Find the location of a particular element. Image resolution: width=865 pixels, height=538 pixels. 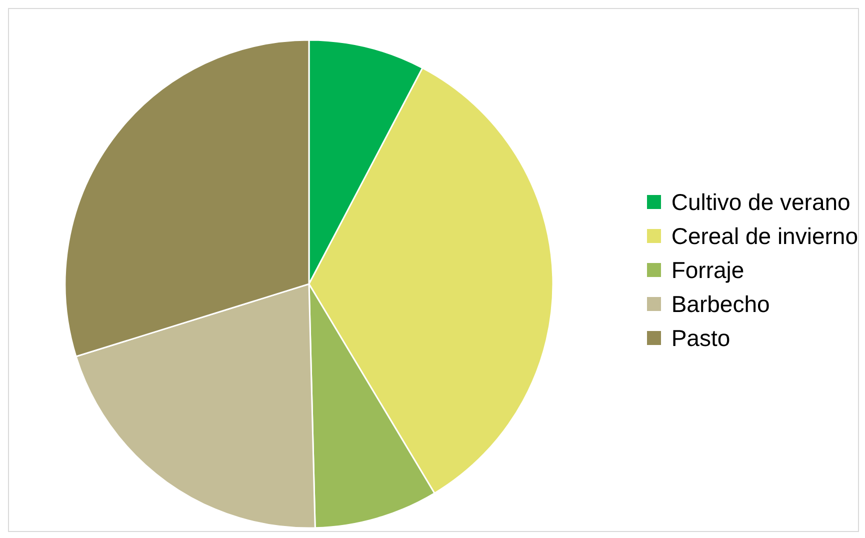

legend-label: Forraje is located at coordinates (707, 270).